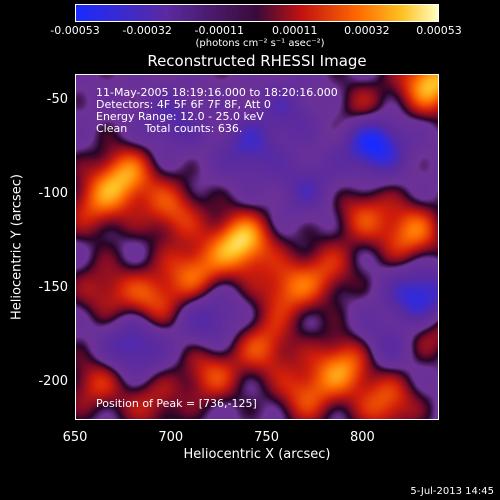 The height and width of the screenshot is (500, 500). Describe the element at coordinates (257, 454) in the screenshot. I see `x-axis-label: Heliocentric X (arcsec)` at that location.